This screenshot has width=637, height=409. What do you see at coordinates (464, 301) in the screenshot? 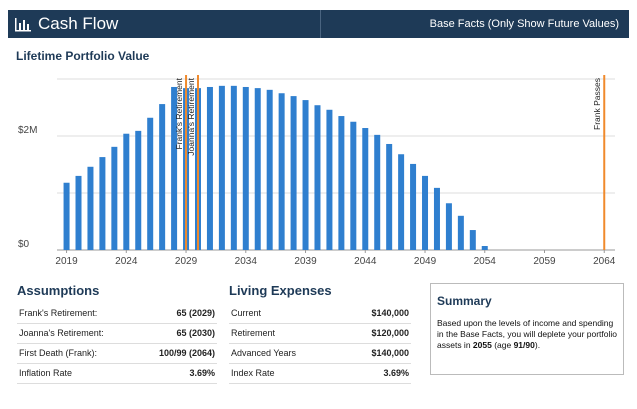
I see `summary-title: Summary` at bounding box center [464, 301].